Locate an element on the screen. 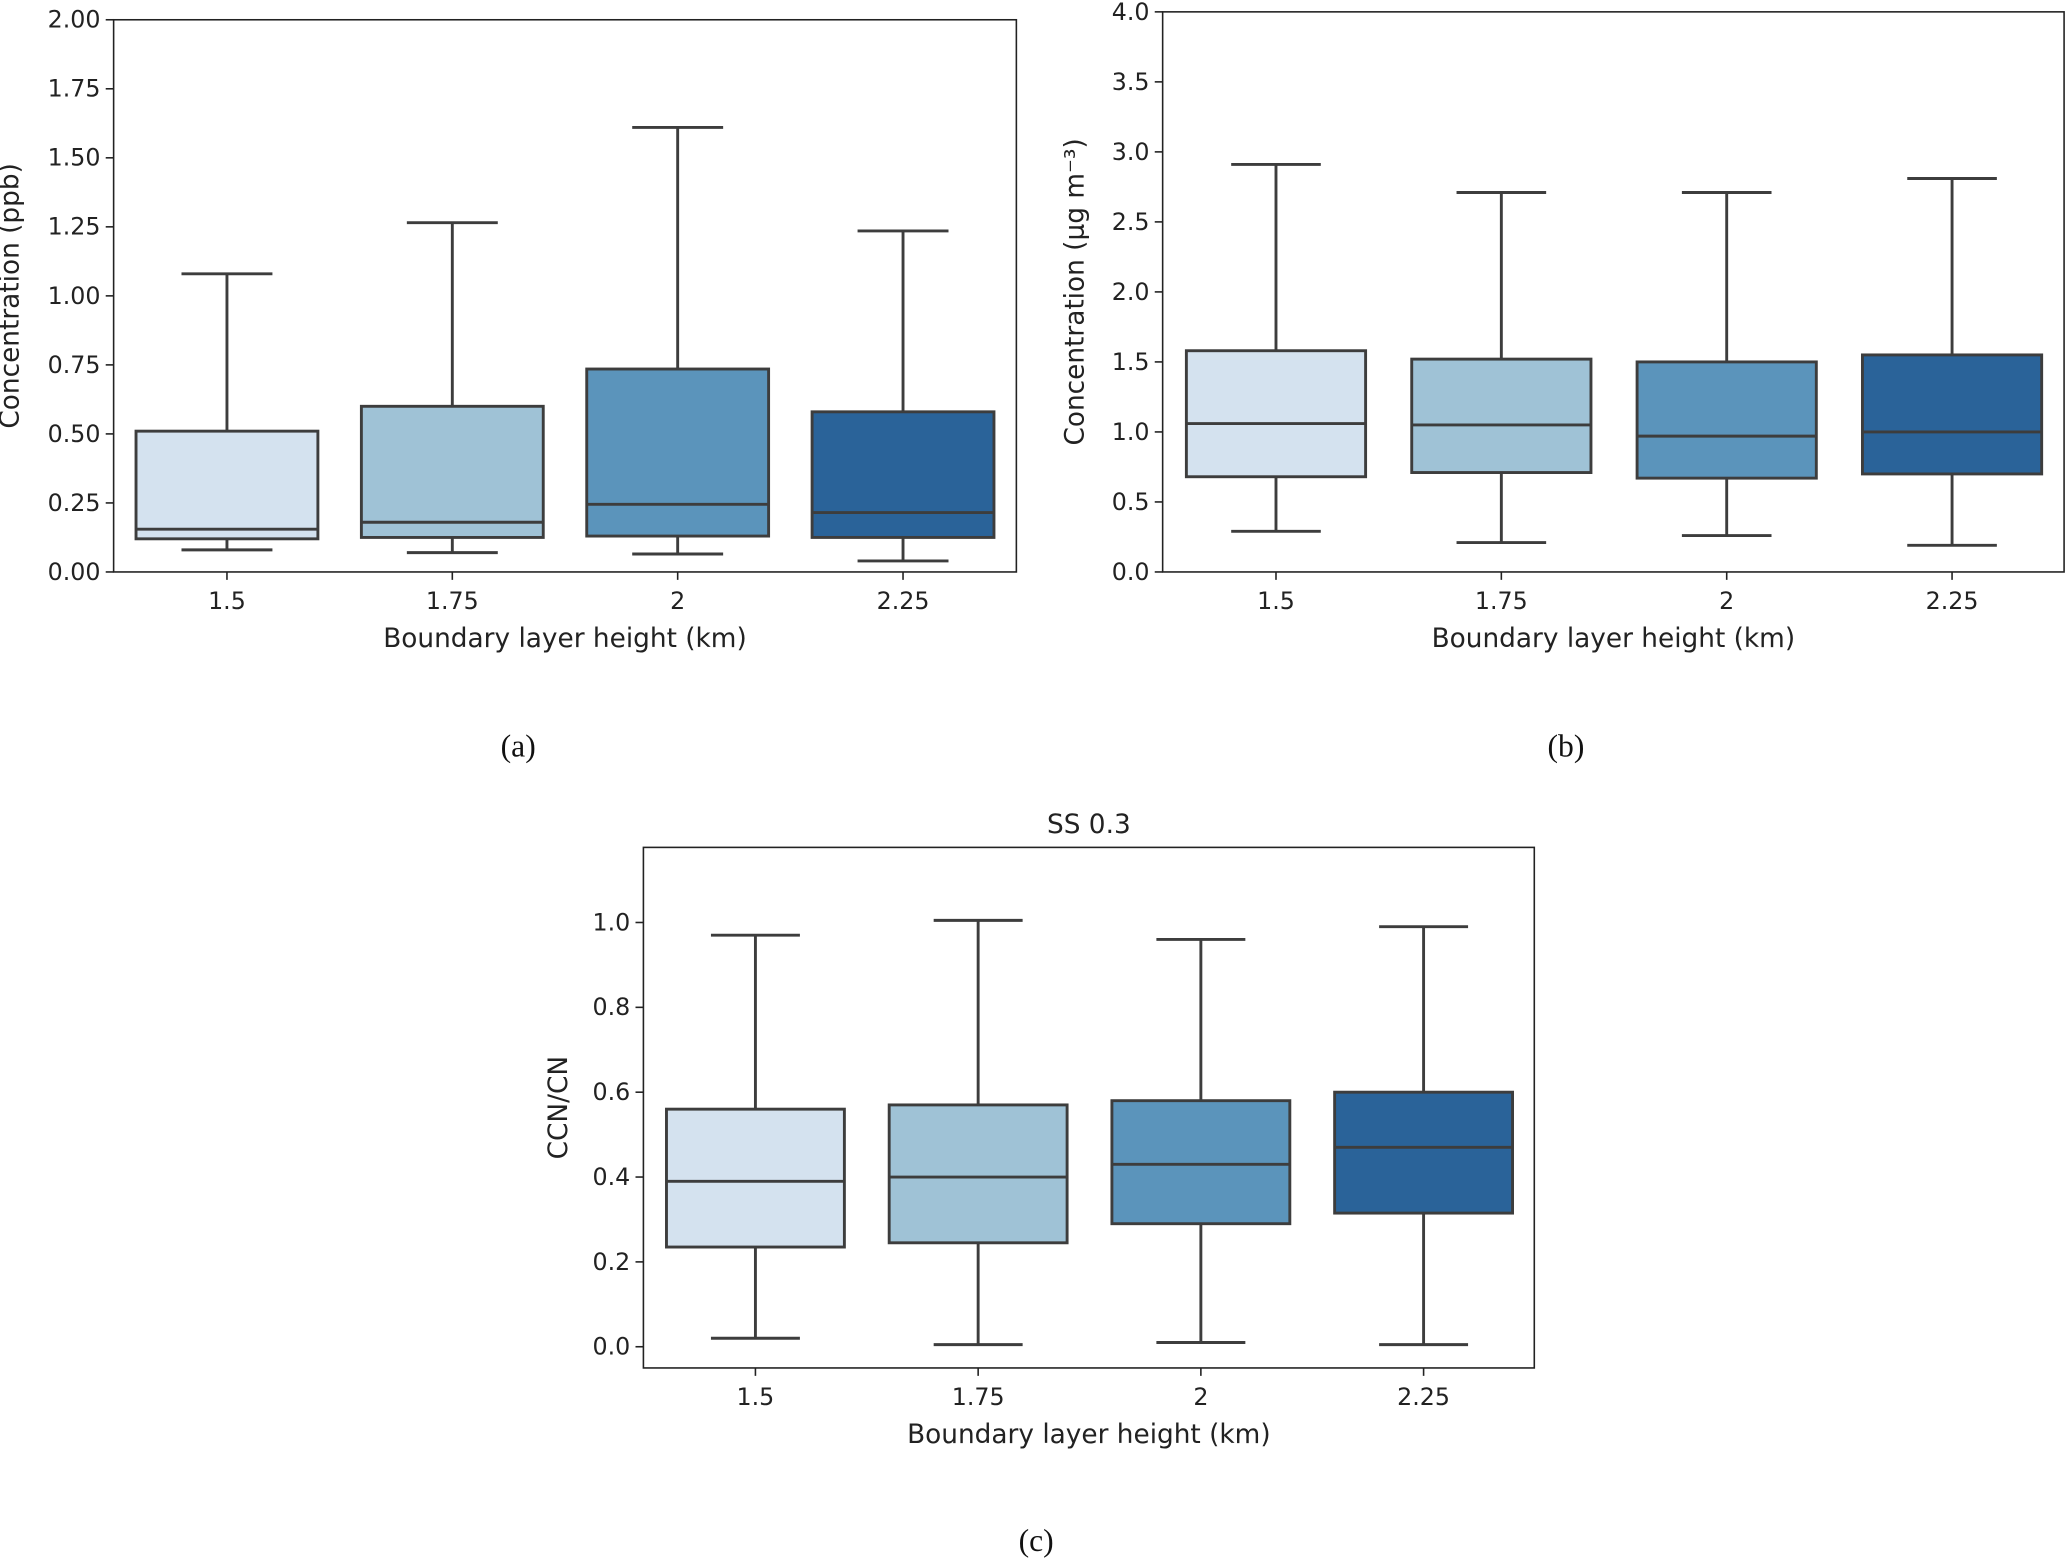 The height and width of the screenshot is (1563, 2067). y-tick-label: 0.4 is located at coordinates (611, 1177).